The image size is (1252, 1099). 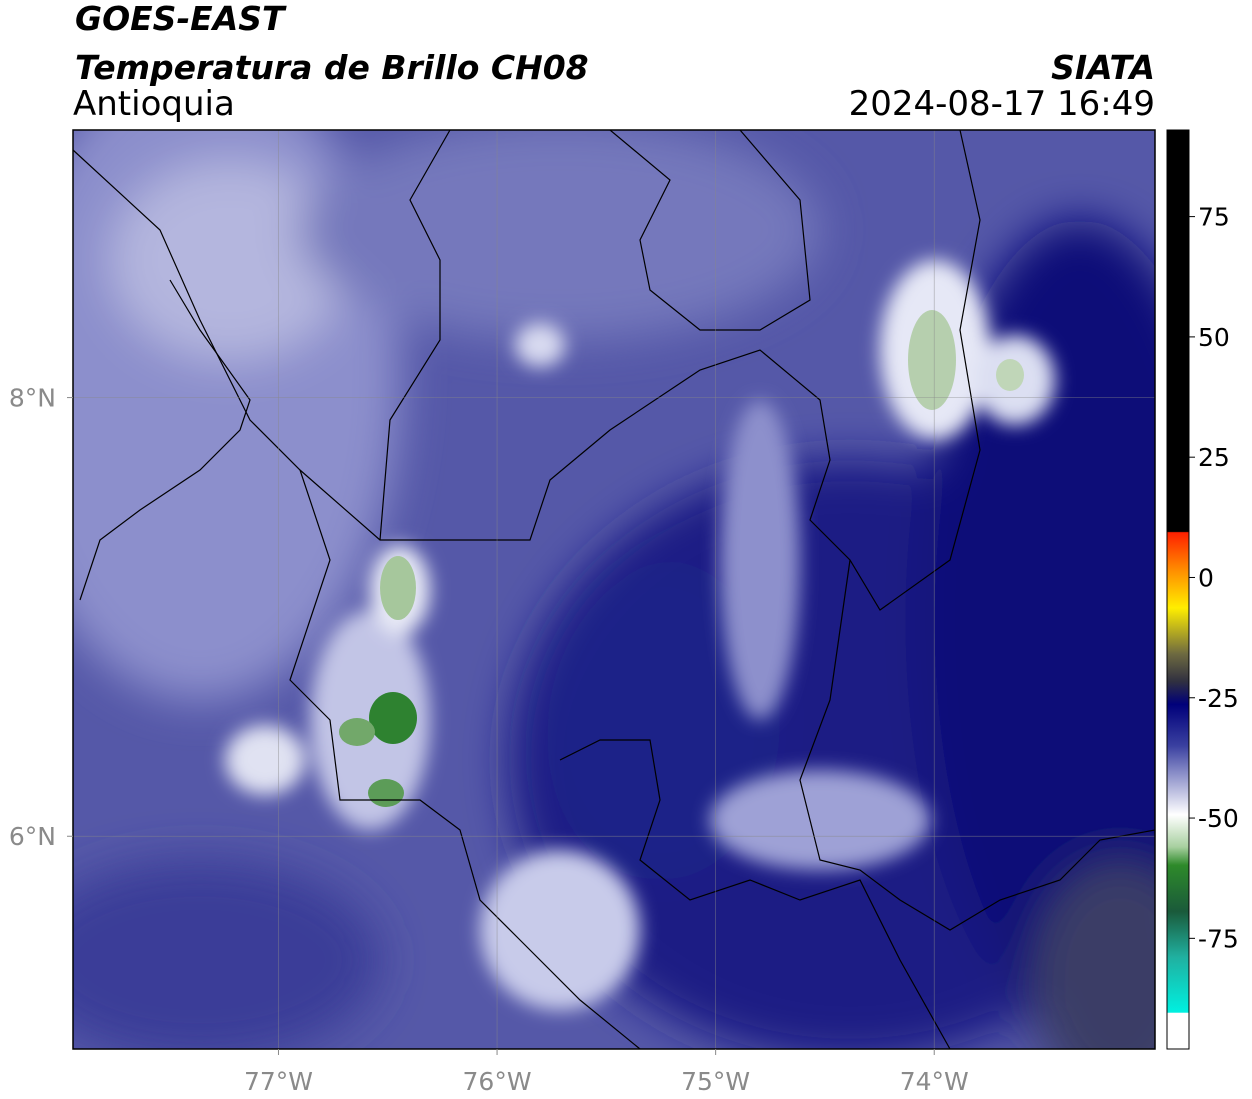 What do you see at coordinates (1206, 577) in the screenshot?
I see `colorbar-tick-label: 0` at bounding box center [1206, 577].